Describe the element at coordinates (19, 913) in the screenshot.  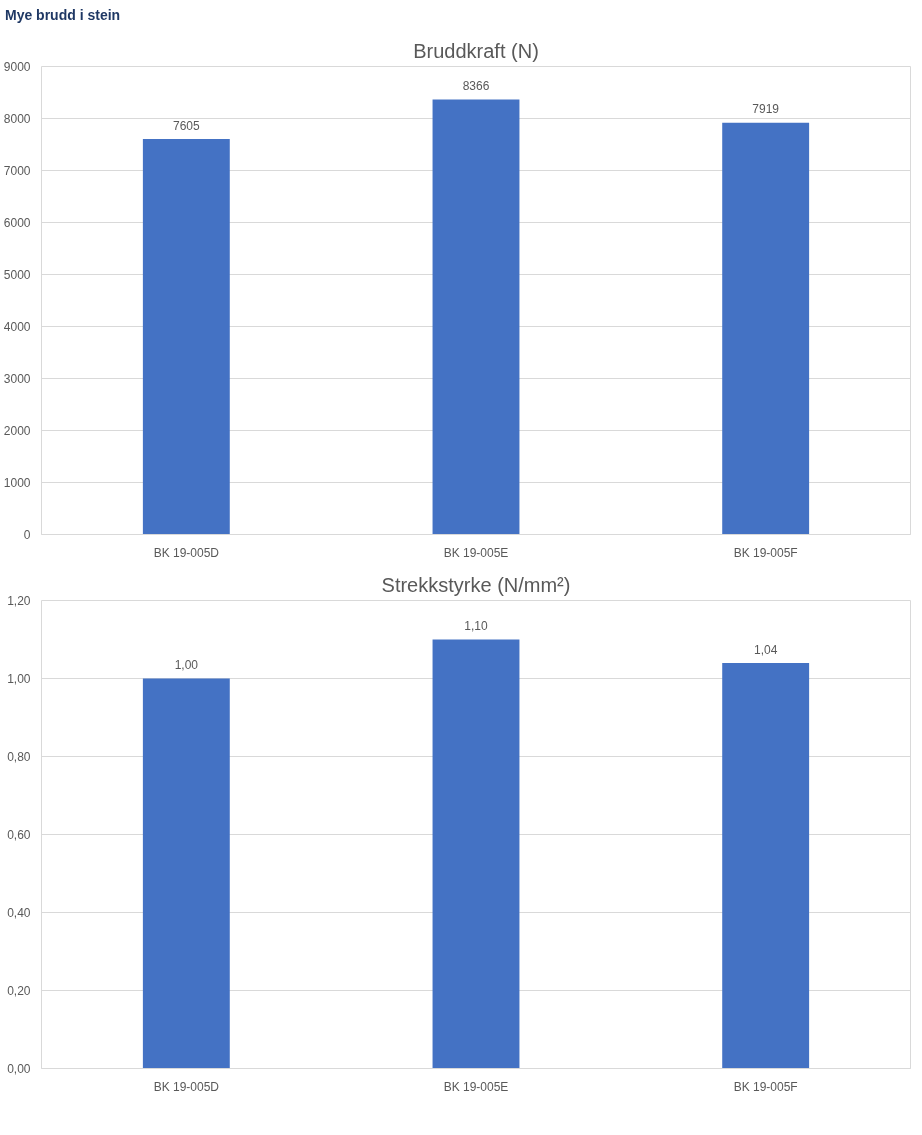
I see `y-tick-label: 0,40` at that location.